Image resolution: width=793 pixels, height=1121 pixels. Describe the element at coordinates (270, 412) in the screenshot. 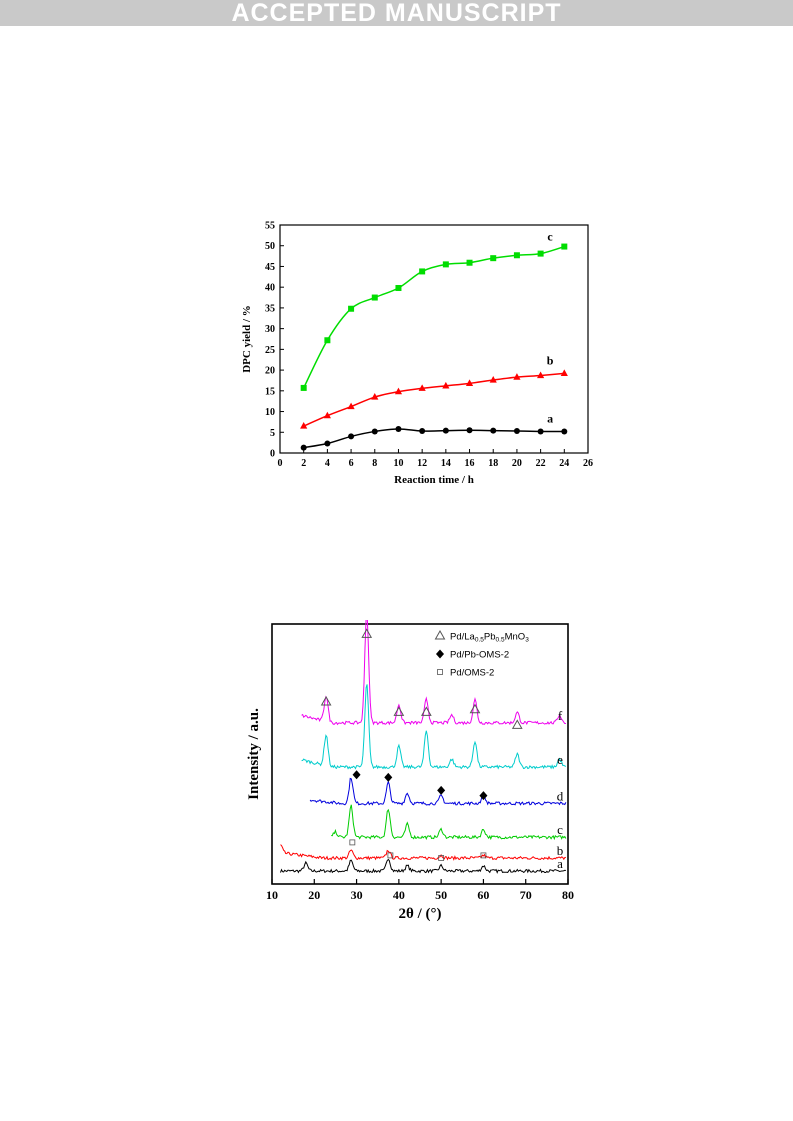

I see `y-tick-label: 10` at that location.